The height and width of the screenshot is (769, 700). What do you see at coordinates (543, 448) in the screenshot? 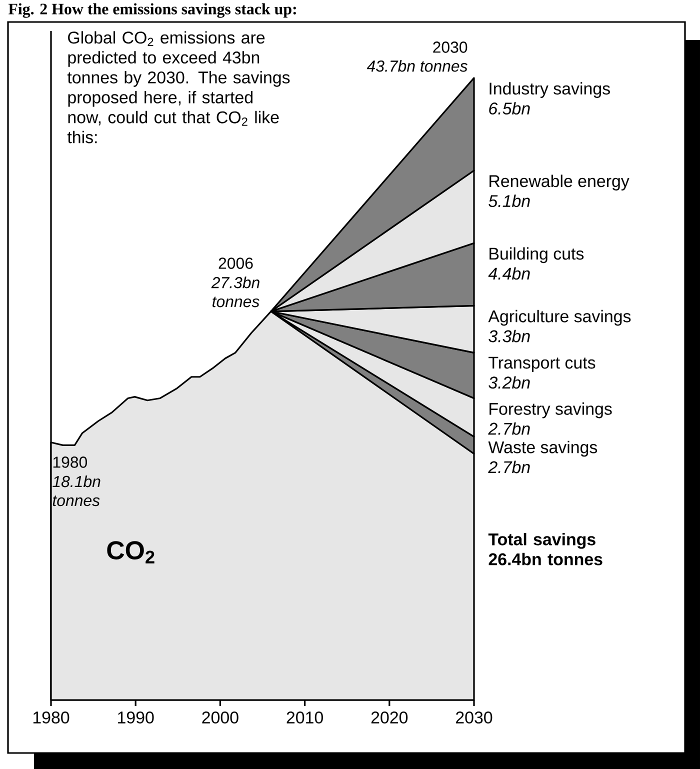
I see `series-label: Waste savings` at bounding box center [543, 448].